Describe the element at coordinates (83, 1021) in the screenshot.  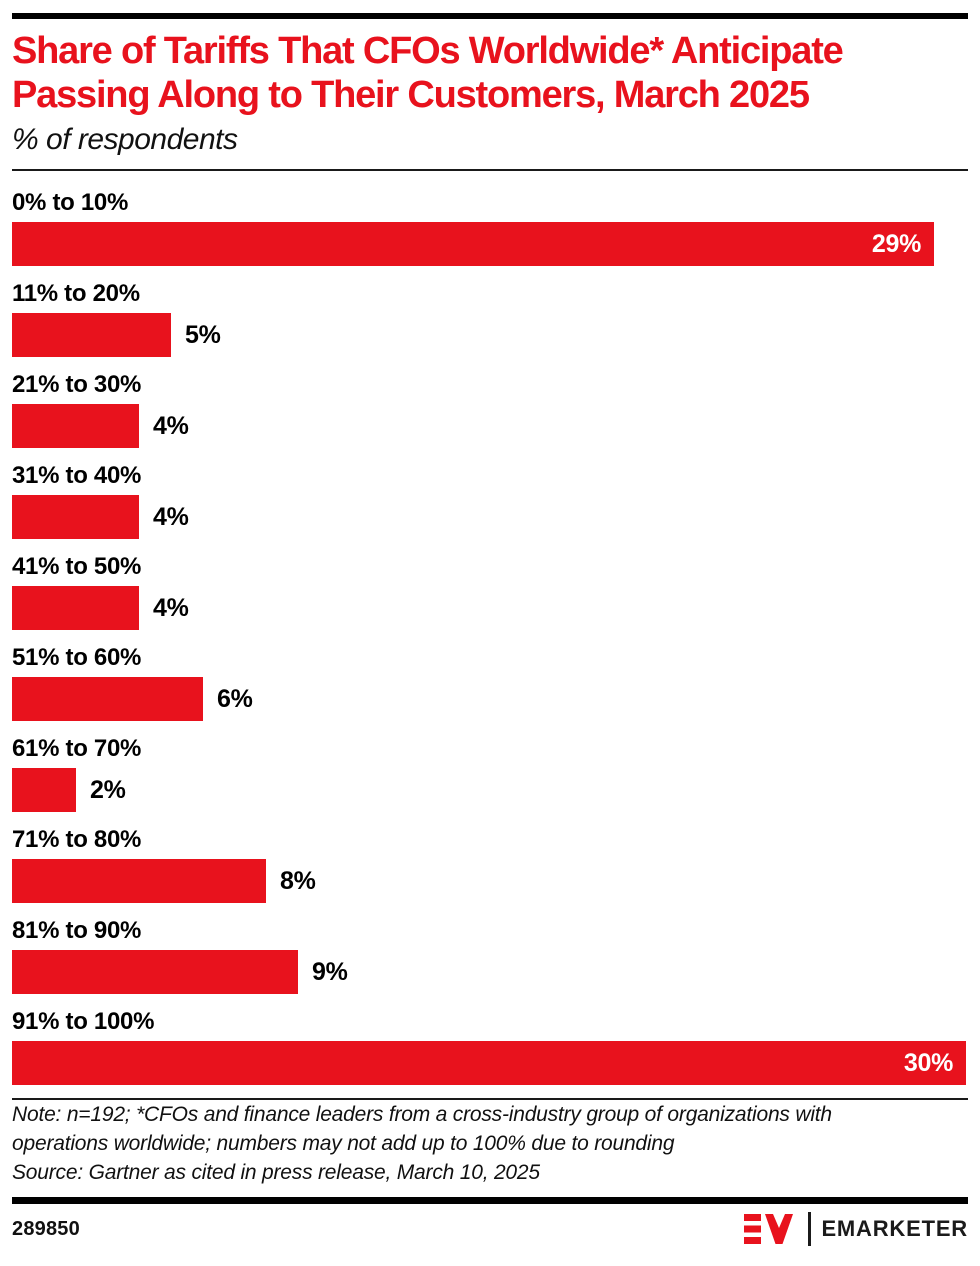
I see `category-label: 91% to 100%` at that location.